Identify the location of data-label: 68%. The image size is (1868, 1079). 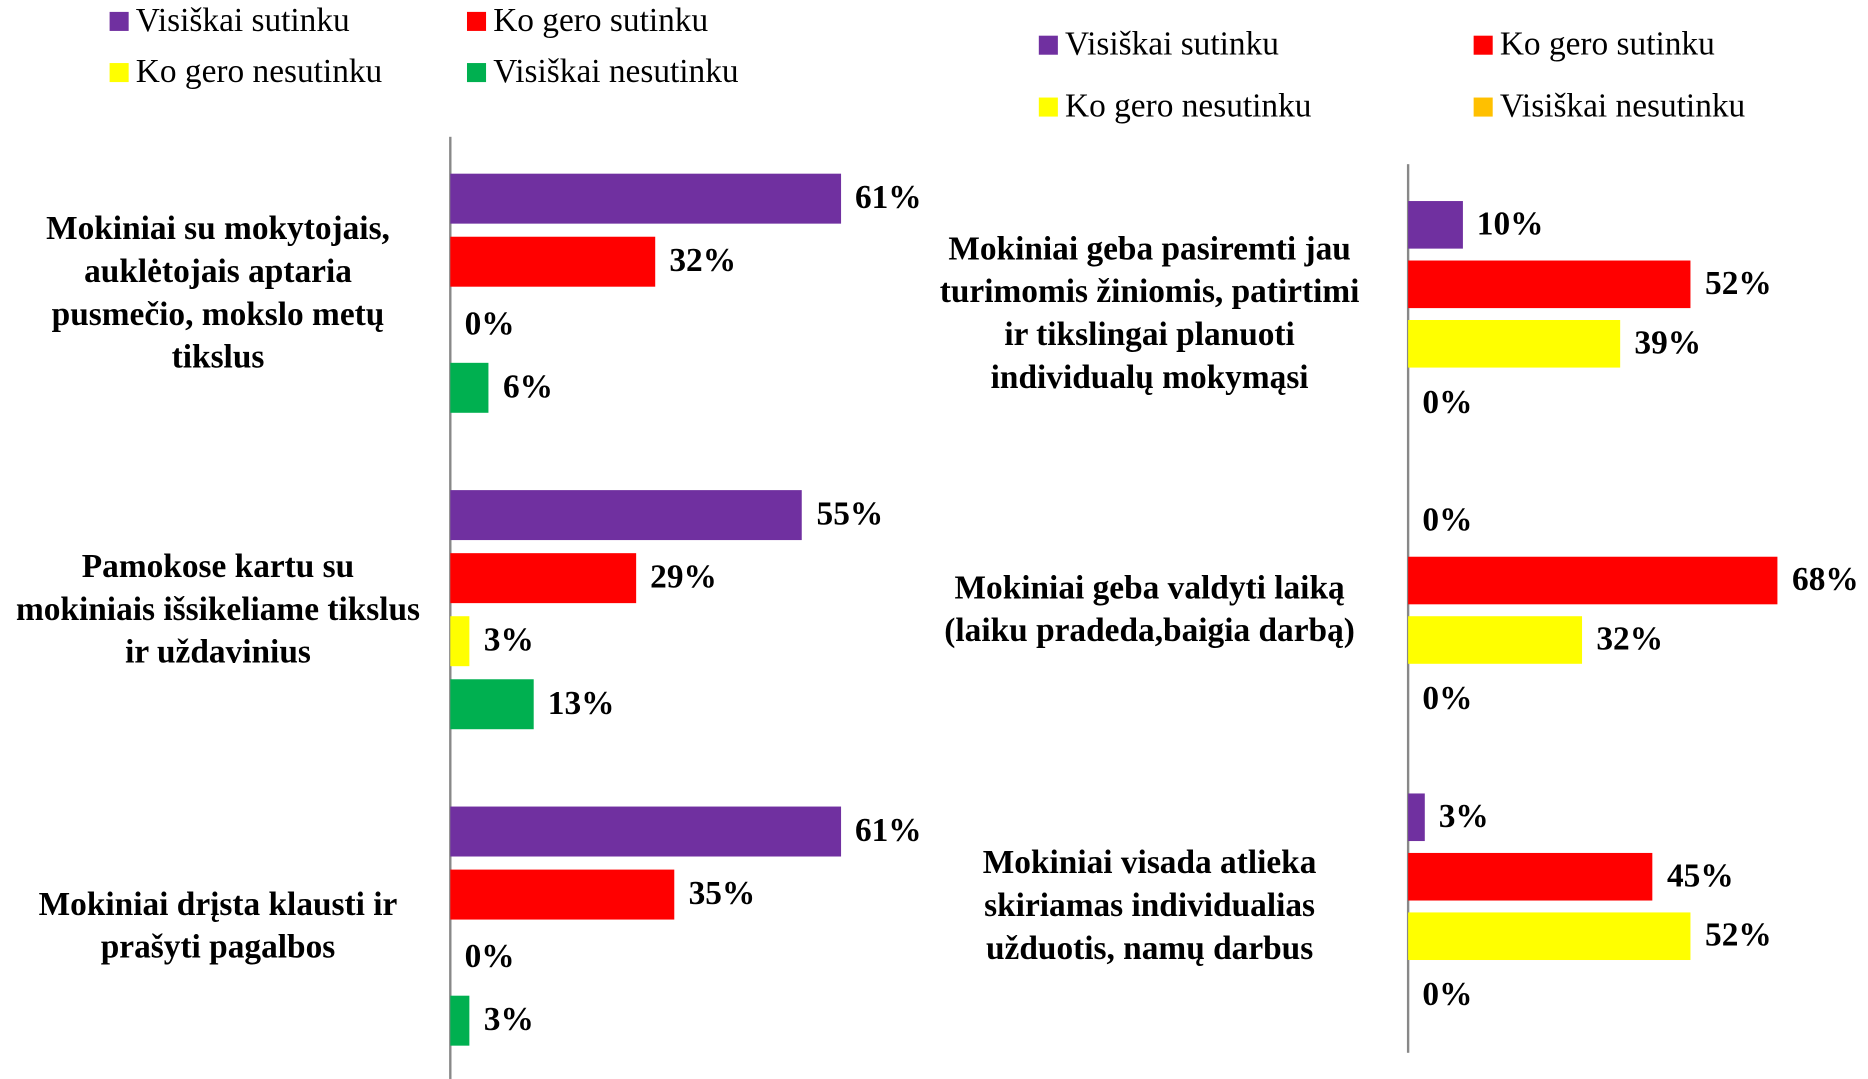
(1825, 580).